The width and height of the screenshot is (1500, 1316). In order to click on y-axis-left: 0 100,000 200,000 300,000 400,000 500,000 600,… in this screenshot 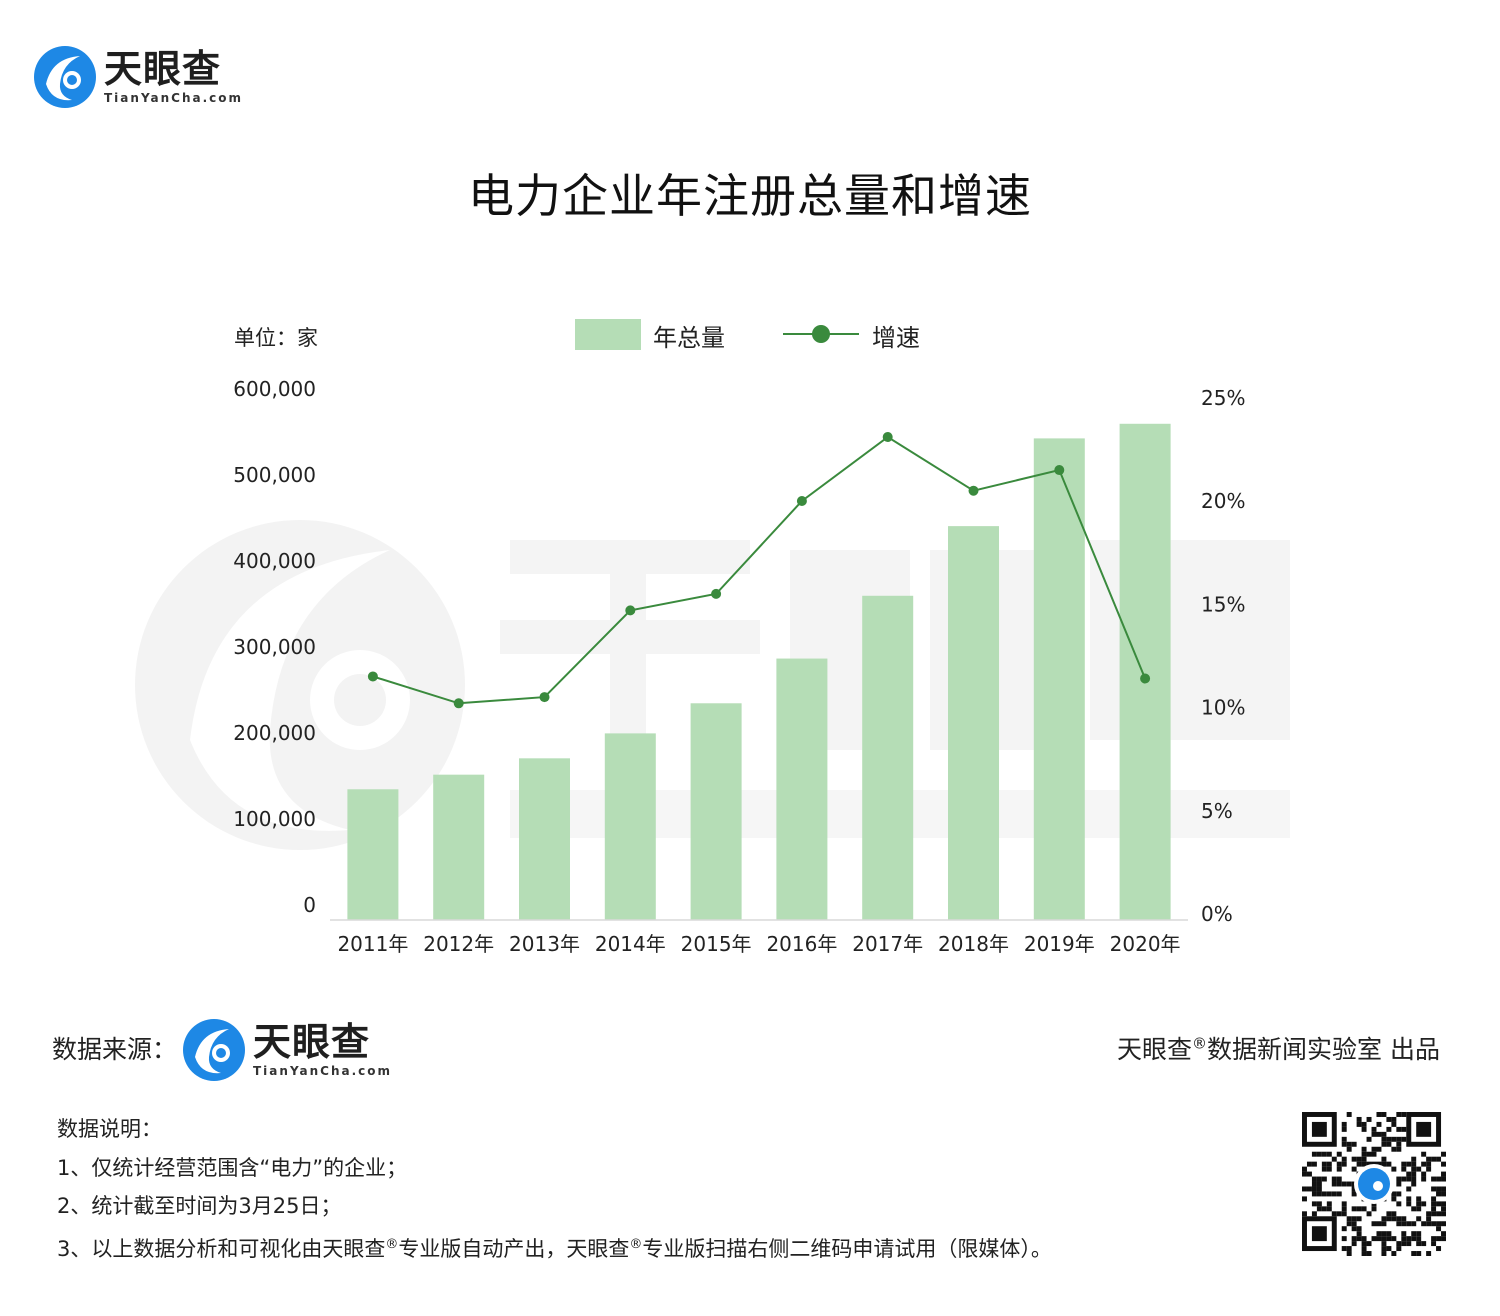, I will do `click(274, 647)`.